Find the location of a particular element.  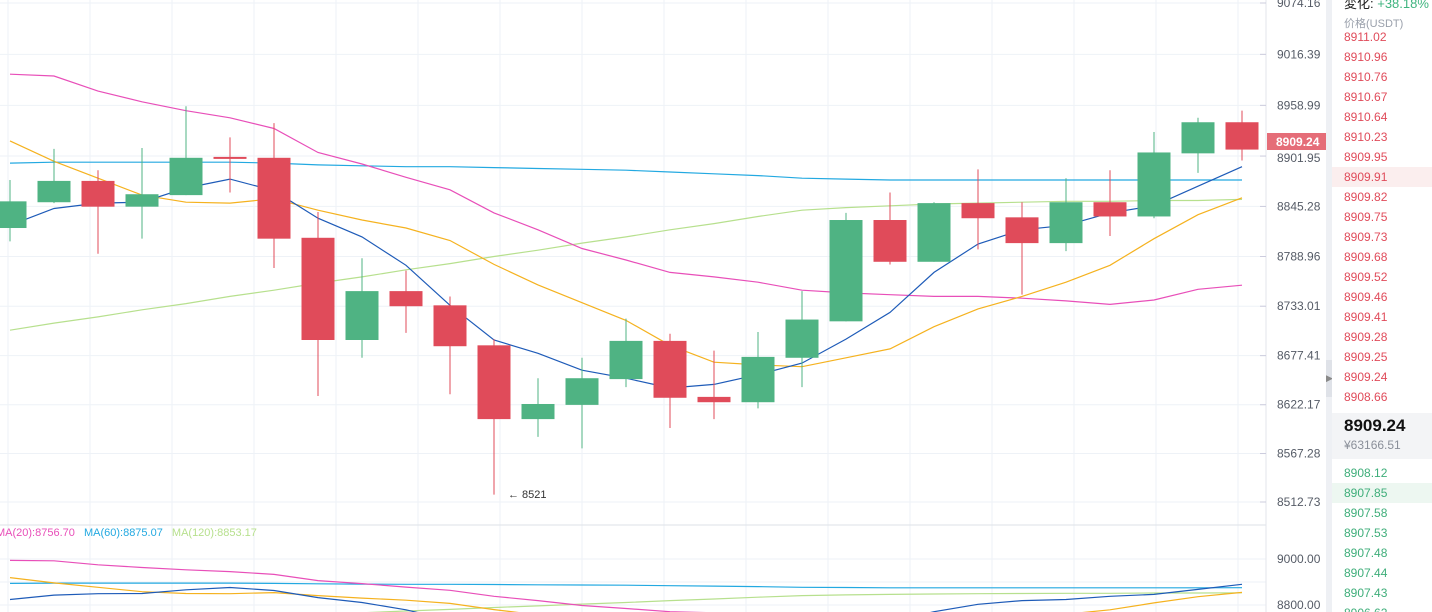

ask-price-row: 8910.67 is located at coordinates (1366, 97).